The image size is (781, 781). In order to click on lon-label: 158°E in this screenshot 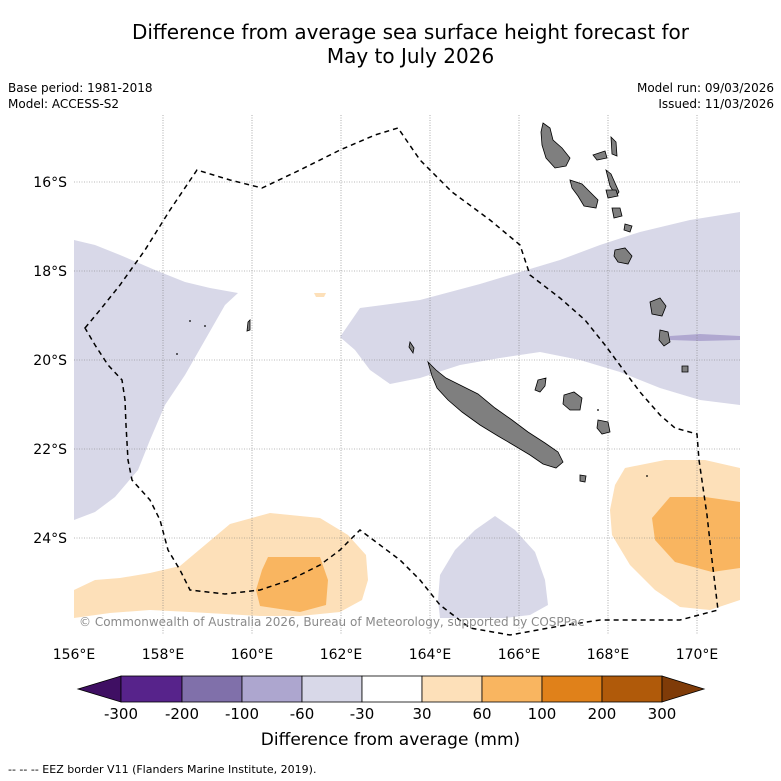, I will do `click(163, 655)`.